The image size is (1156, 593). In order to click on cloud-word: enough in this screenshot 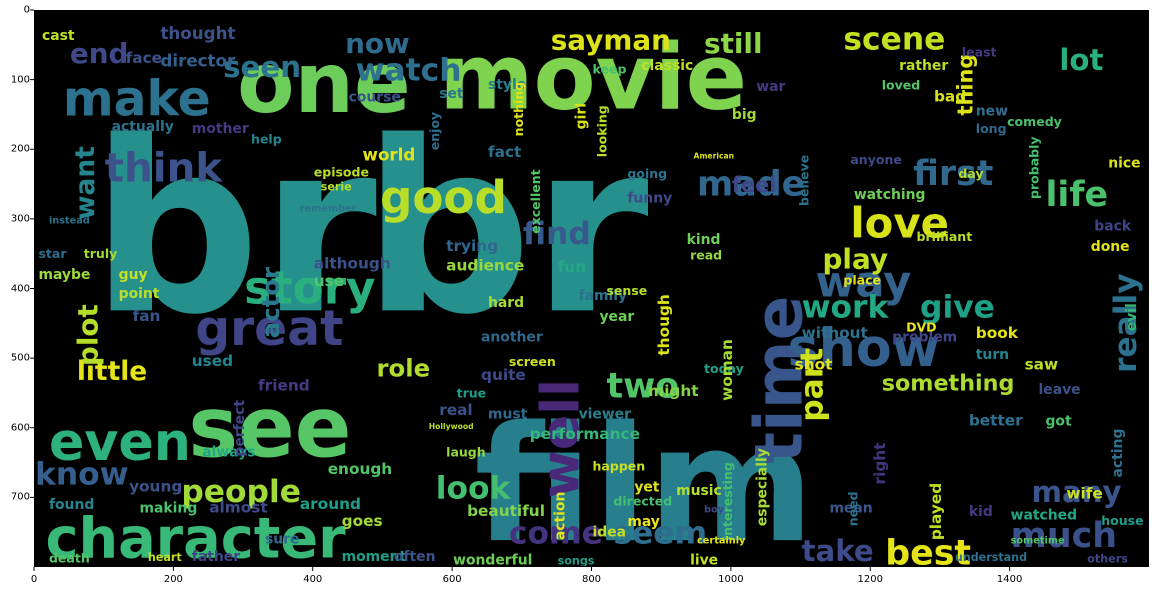, I will do `click(360, 469)`.